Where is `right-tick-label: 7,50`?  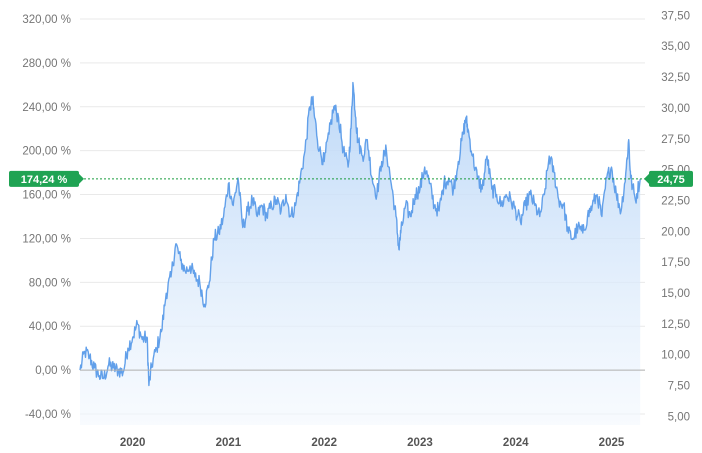
right-tick-label: 7,50 is located at coordinates (679, 387).